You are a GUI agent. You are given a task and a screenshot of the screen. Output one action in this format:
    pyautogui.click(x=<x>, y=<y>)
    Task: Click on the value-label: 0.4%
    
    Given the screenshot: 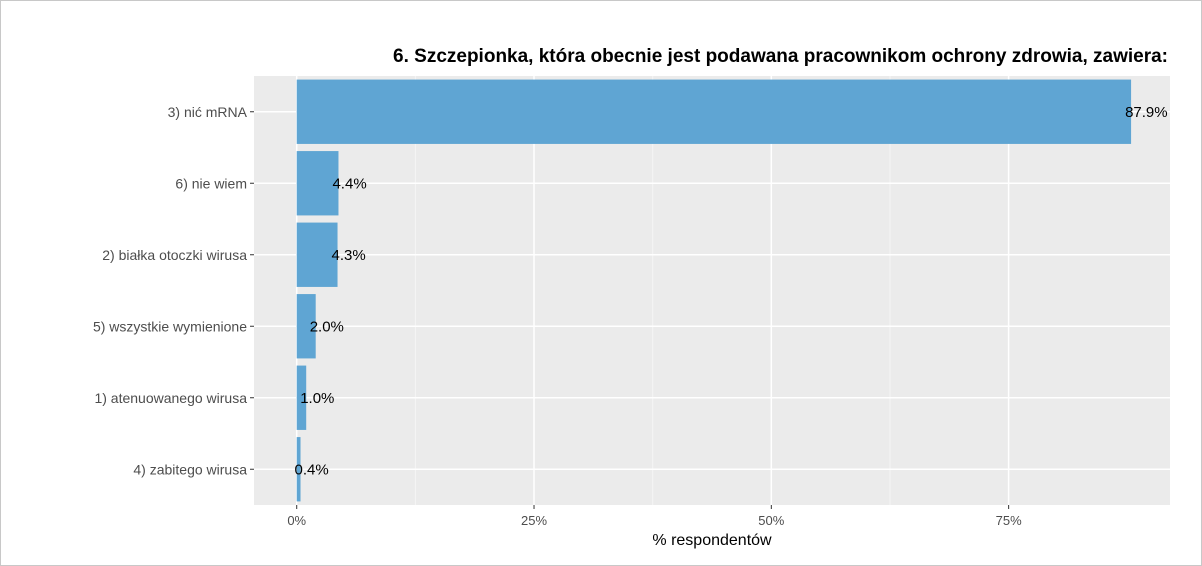 What is the action you would take?
    pyautogui.click(x=312, y=469)
    